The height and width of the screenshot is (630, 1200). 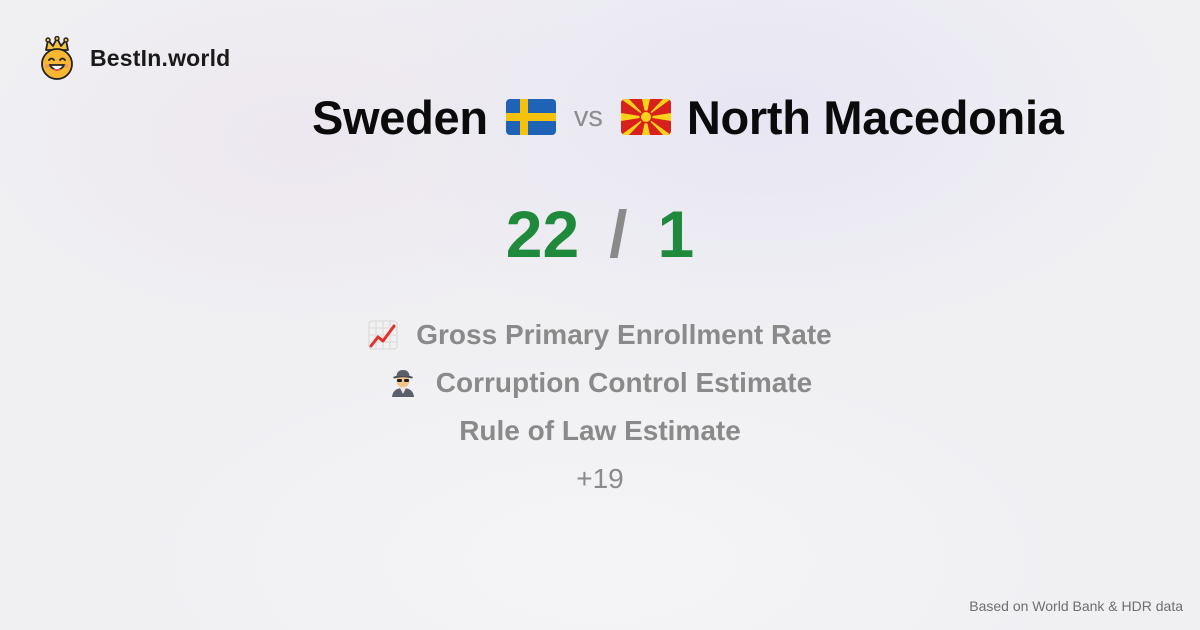 What do you see at coordinates (624, 334) in the screenshot?
I see `metric-label: Gross Primary Enrollment Rate` at bounding box center [624, 334].